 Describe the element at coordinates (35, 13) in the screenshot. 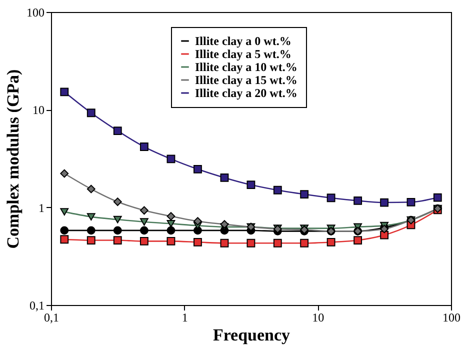

I see `y-tick-label: 100` at that location.